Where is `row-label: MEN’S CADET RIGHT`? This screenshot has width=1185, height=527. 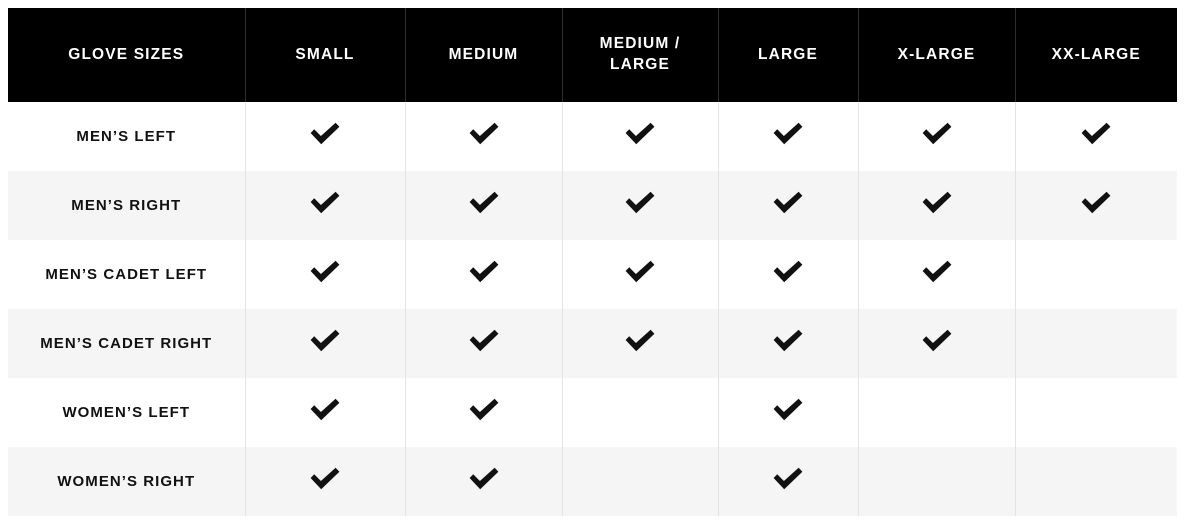 row-label: MEN’S CADET RIGHT is located at coordinates (127, 343).